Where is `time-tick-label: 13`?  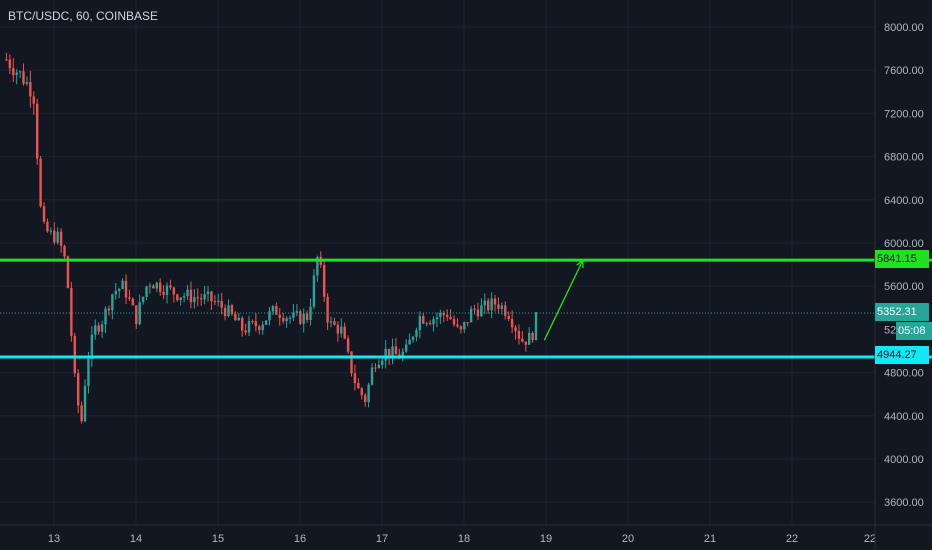 time-tick-label: 13 is located at coordinates (54, 539).